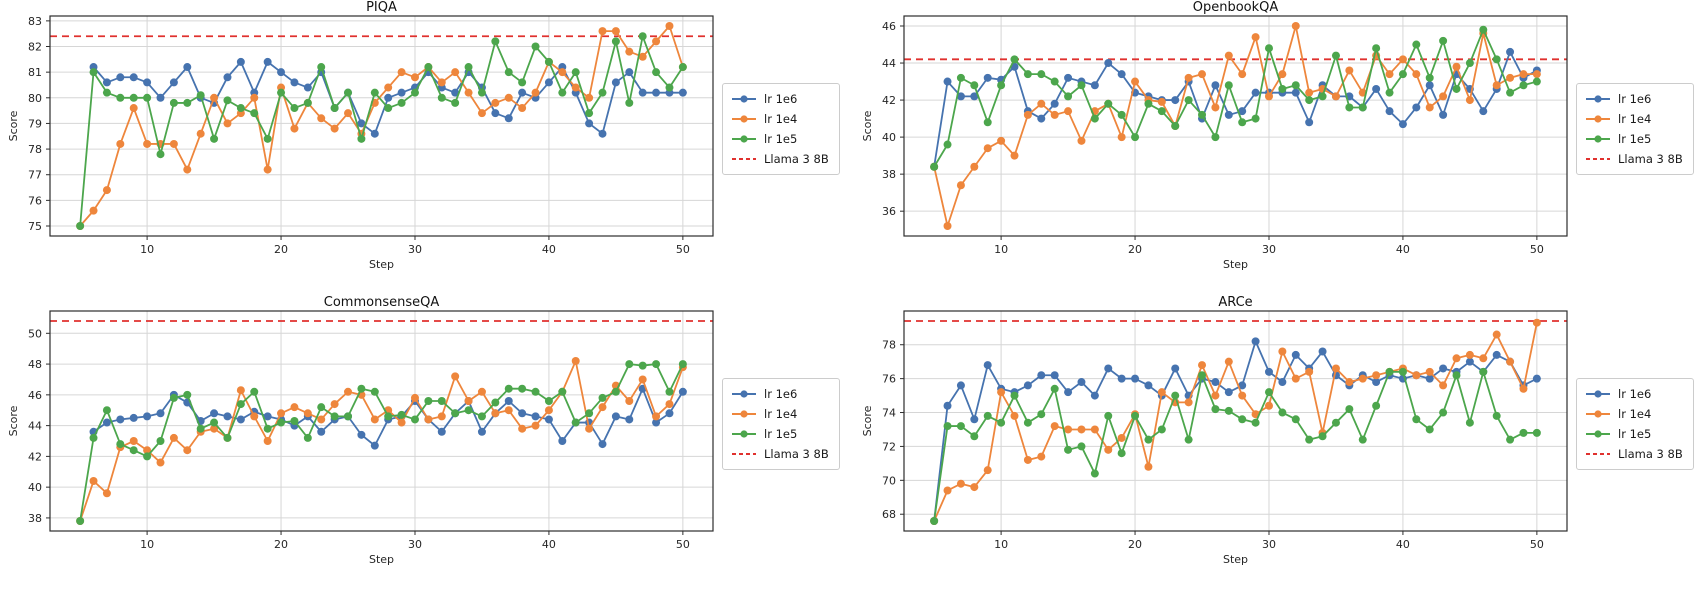 The image size is (1708, 591). I want to click on x-tick-label: 40, so click(549, 249).